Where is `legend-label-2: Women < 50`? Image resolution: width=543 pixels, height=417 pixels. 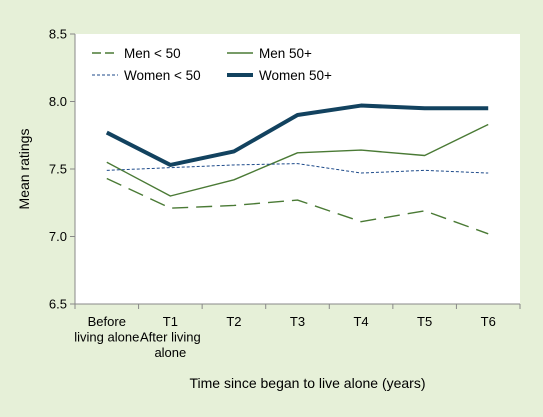 legend-label-2: Women < 50 is located at coordinates (162, 75).